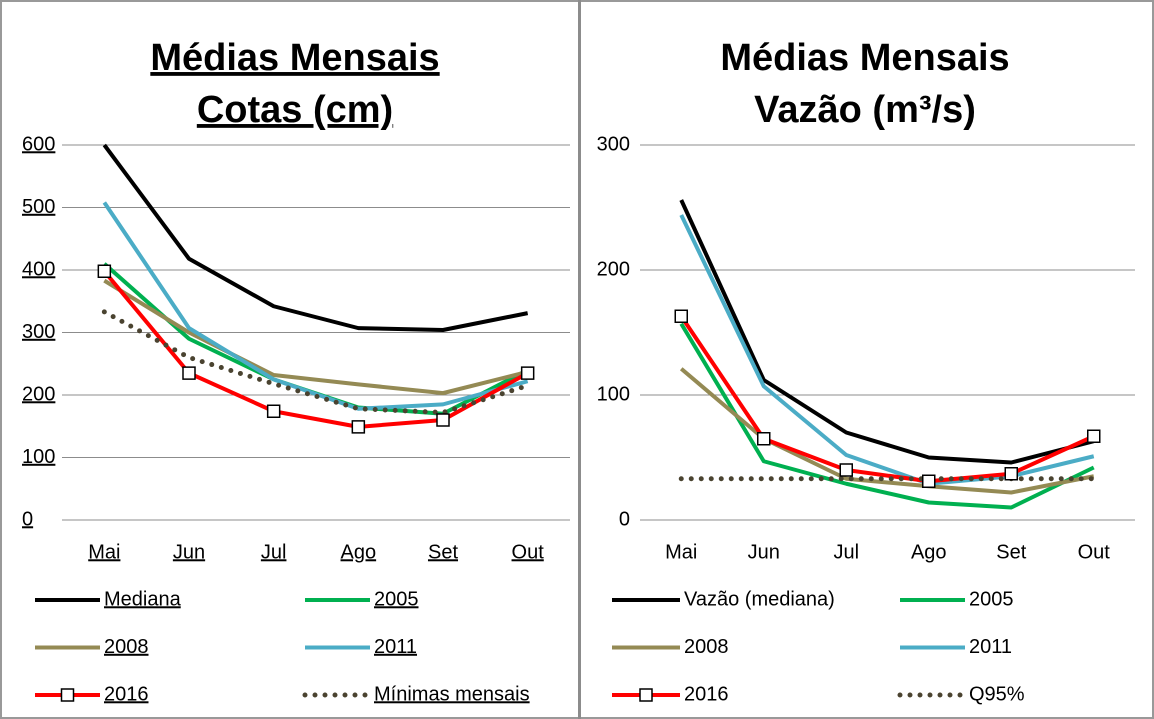  What do you see at coordinates (295, 110) in the screenshot?
I see `chart-subtitle: Cotas (cm)` at bounding box center [295, 110].